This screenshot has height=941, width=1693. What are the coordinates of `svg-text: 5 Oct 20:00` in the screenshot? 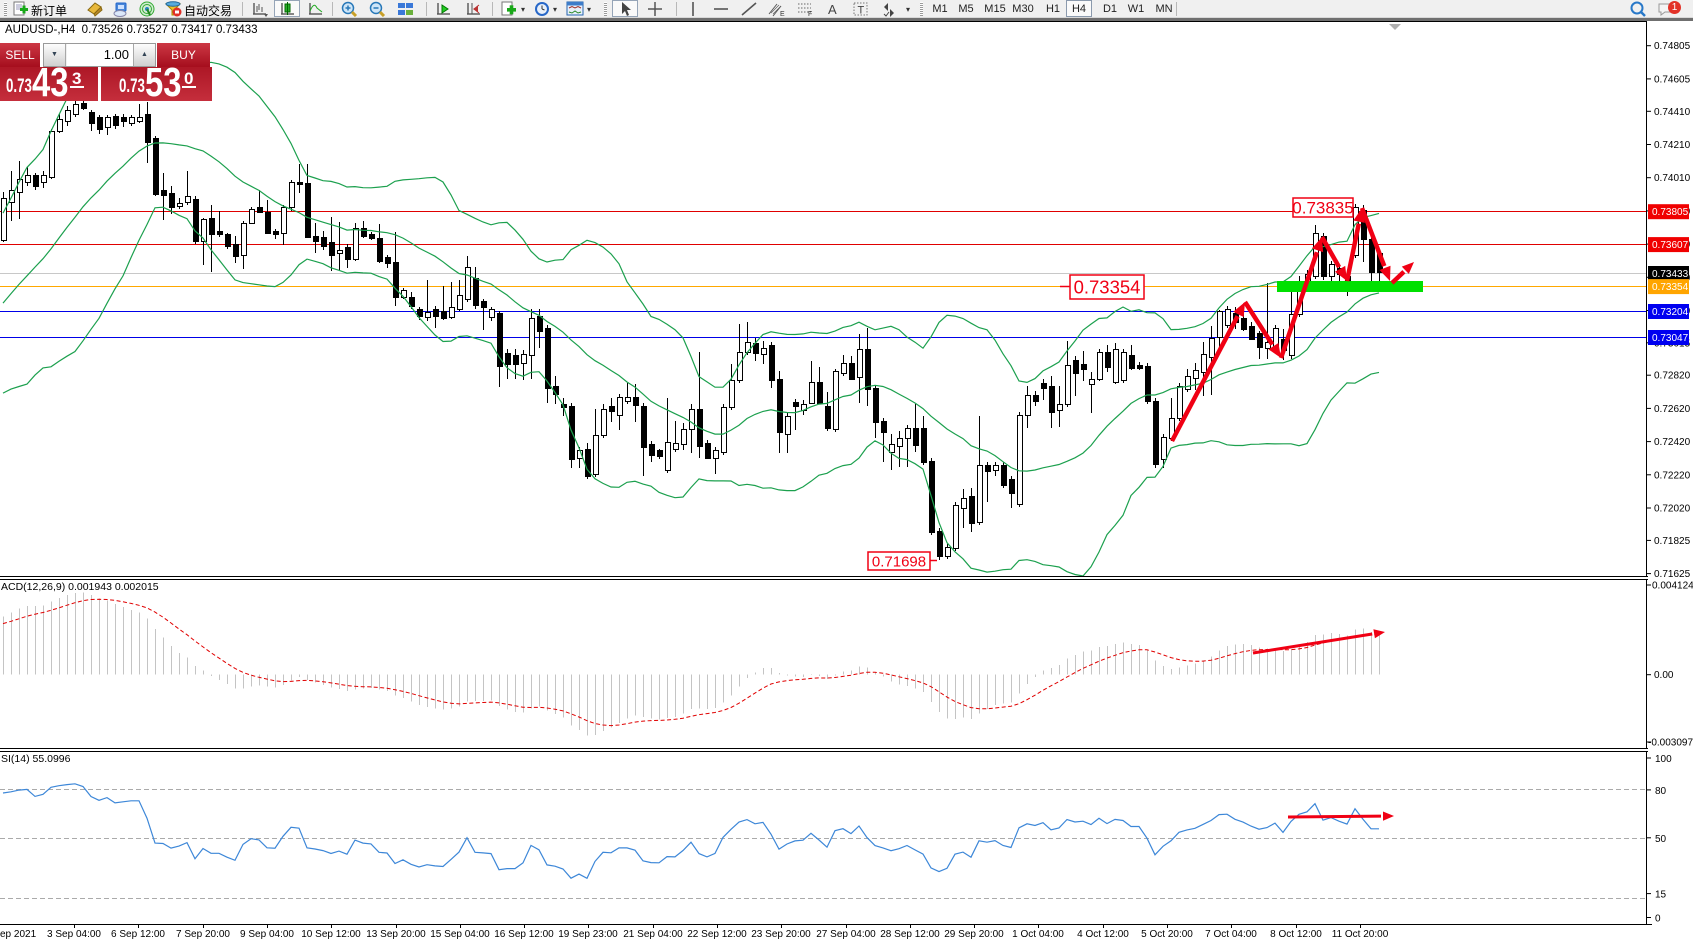 It's located at (1167, 934).